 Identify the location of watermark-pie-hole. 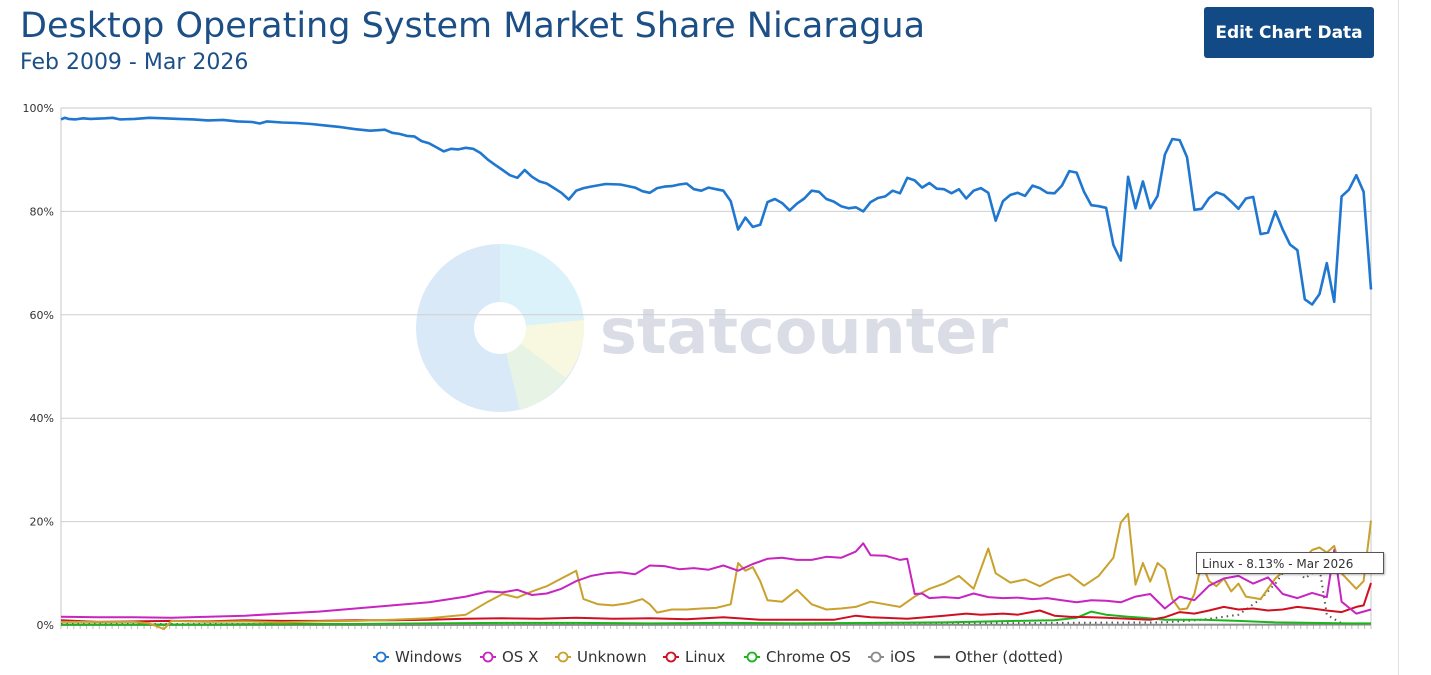
(500, 328).